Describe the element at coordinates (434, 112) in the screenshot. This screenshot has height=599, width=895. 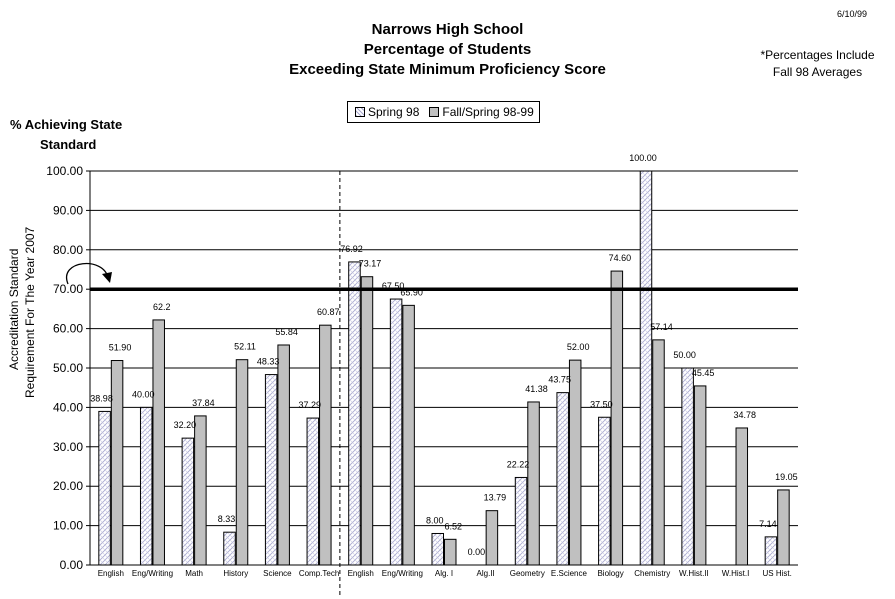
I see `legend-swatch-fall` at that location.